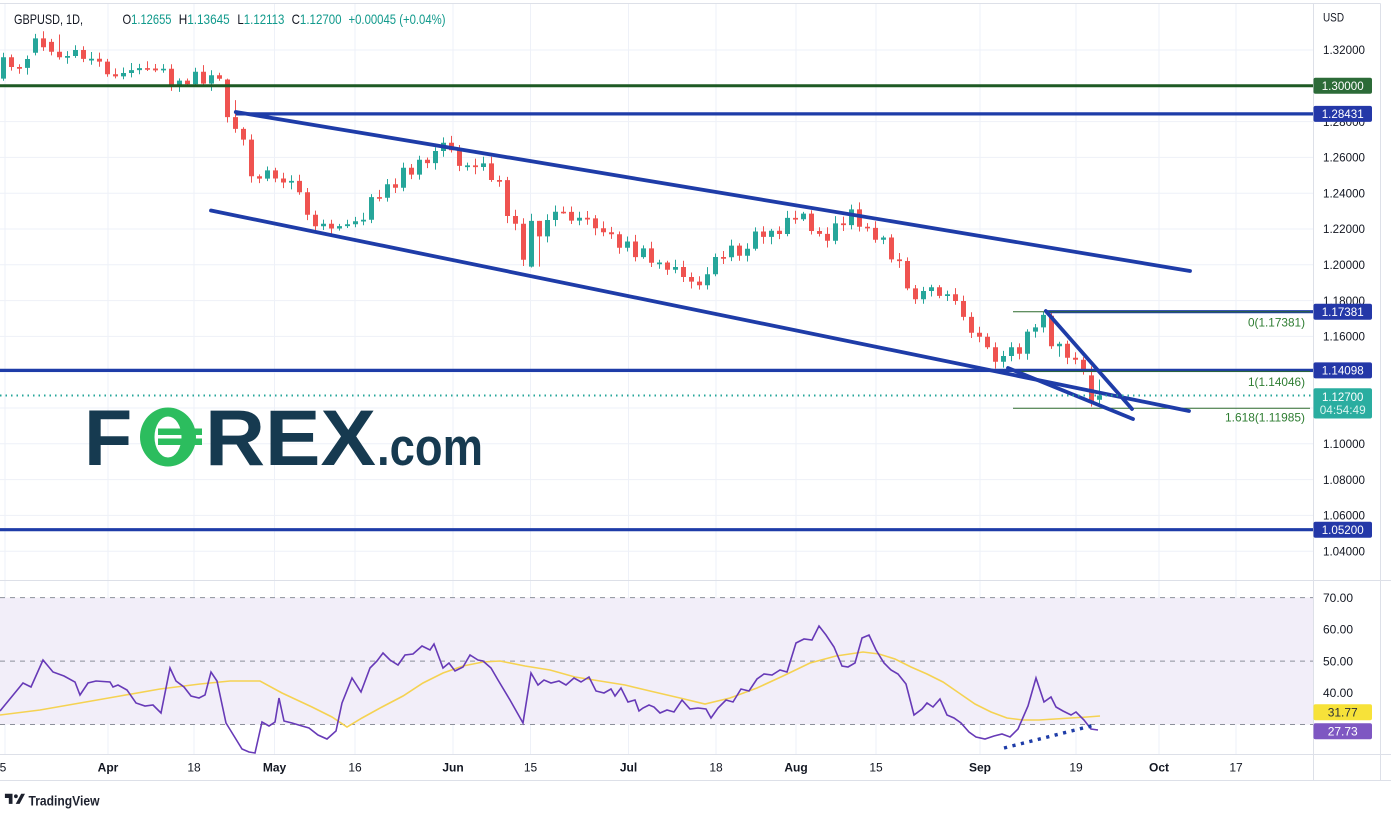 This screenshot has width=1391, height=822. What do you see at coordinates (1265, 418) in the screenshot?
I see `svg-text: 1.618(1.11985)` at bounding box center [1265, 418].